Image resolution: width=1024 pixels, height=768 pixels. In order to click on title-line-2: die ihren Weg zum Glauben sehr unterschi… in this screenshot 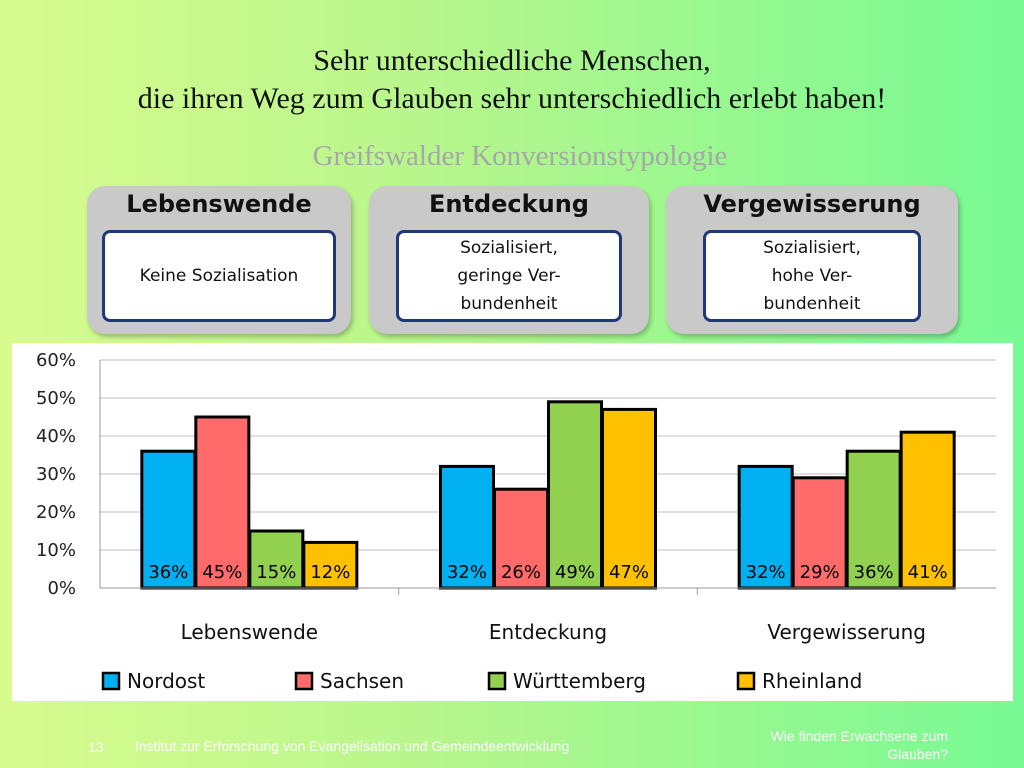, I will do `click(512, 98)`.